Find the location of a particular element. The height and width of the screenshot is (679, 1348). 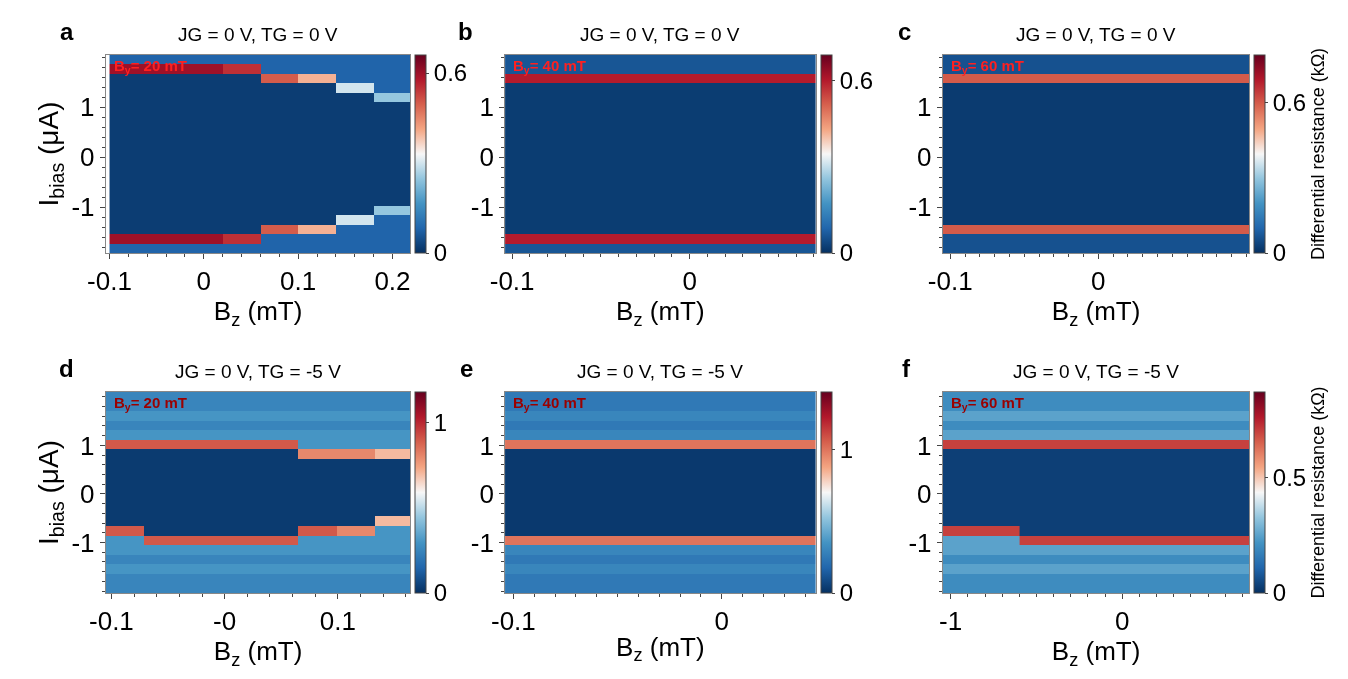

text: f is located at coordinates (906, 368).